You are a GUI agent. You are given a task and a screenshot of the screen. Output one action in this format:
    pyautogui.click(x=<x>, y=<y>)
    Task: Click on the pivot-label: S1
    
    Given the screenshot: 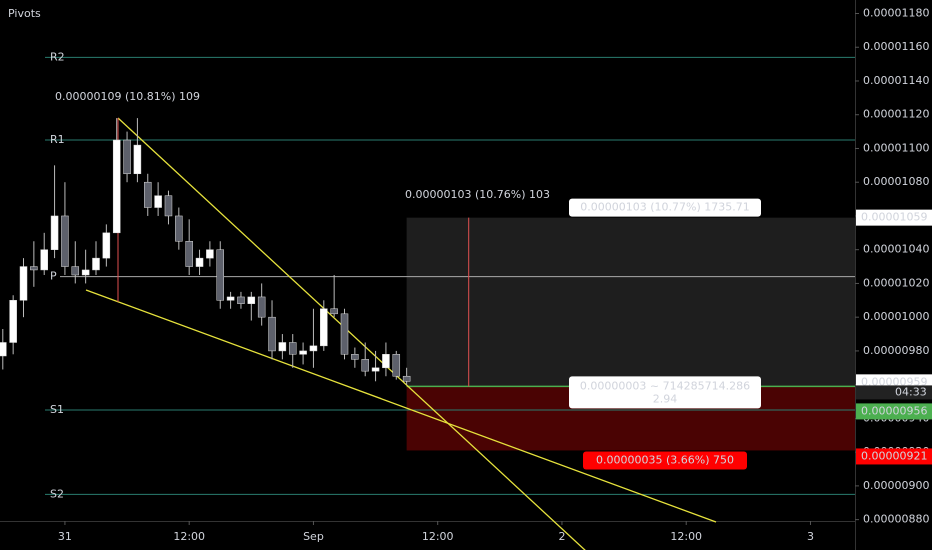 What is the action you would take?
    pyautogui.click(x=57, y=409)
    